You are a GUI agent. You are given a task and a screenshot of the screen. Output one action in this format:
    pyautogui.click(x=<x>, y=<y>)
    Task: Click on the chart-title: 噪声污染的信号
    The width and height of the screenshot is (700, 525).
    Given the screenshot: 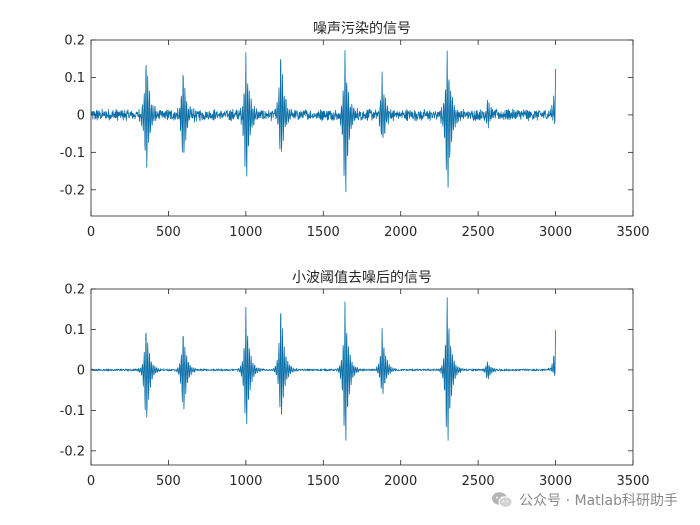 What is the action you would take?
    pyautogui.click(x=362, y=29)
    